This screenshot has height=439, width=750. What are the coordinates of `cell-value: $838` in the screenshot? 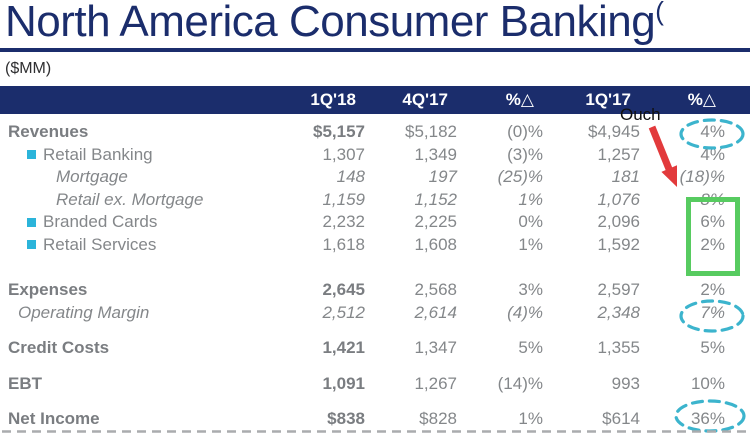 It's located at (346, 418).